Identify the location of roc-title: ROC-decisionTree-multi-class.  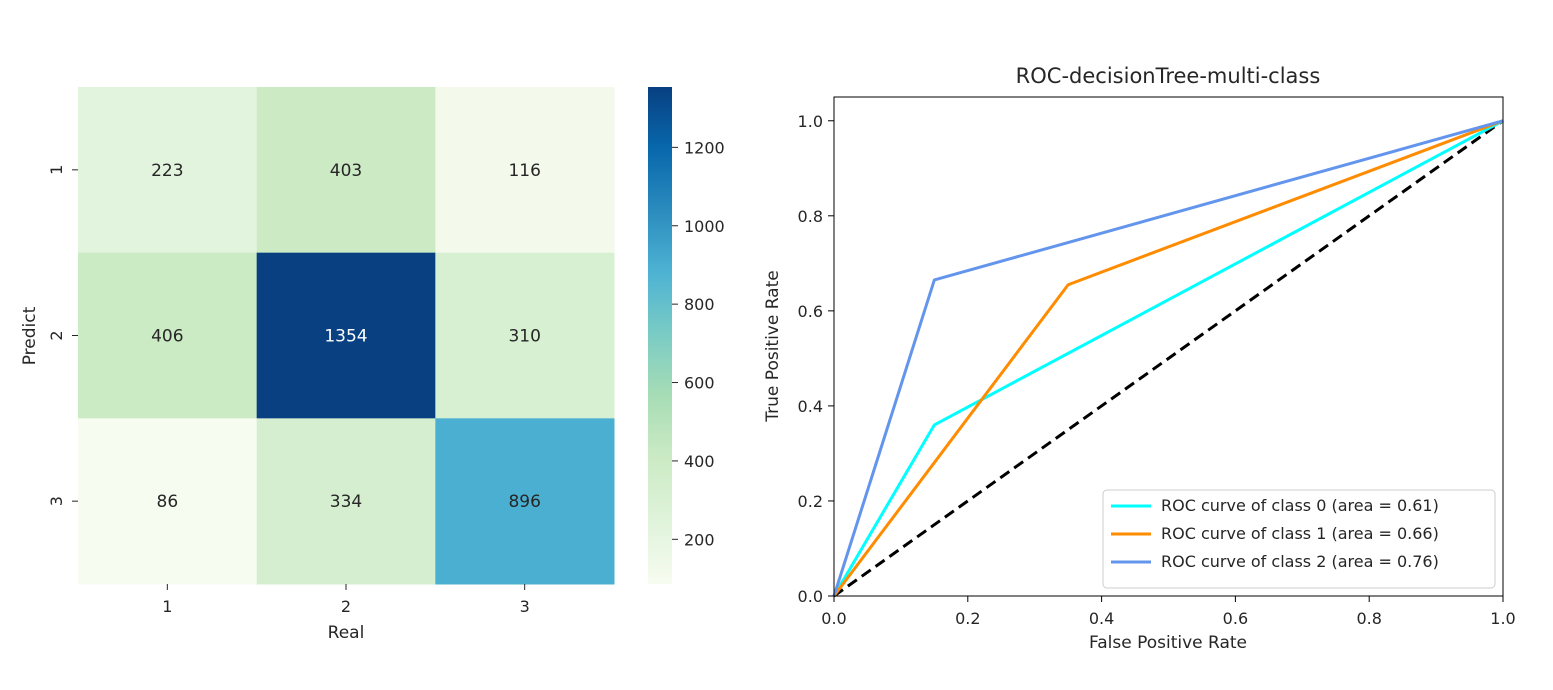
(1168, 76).